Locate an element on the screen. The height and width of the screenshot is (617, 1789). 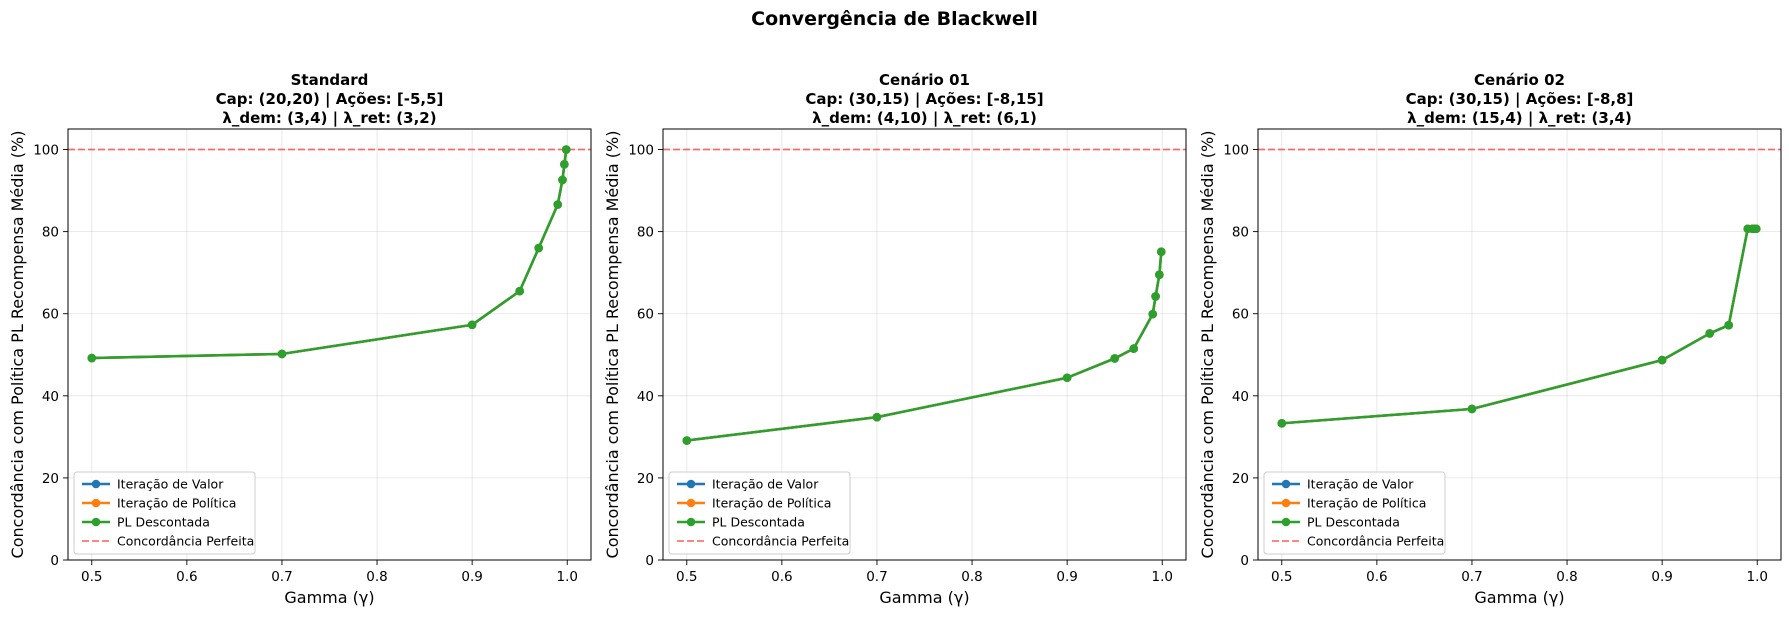
legend-label: Iteração de Política is located at coordinates (1366, 503).